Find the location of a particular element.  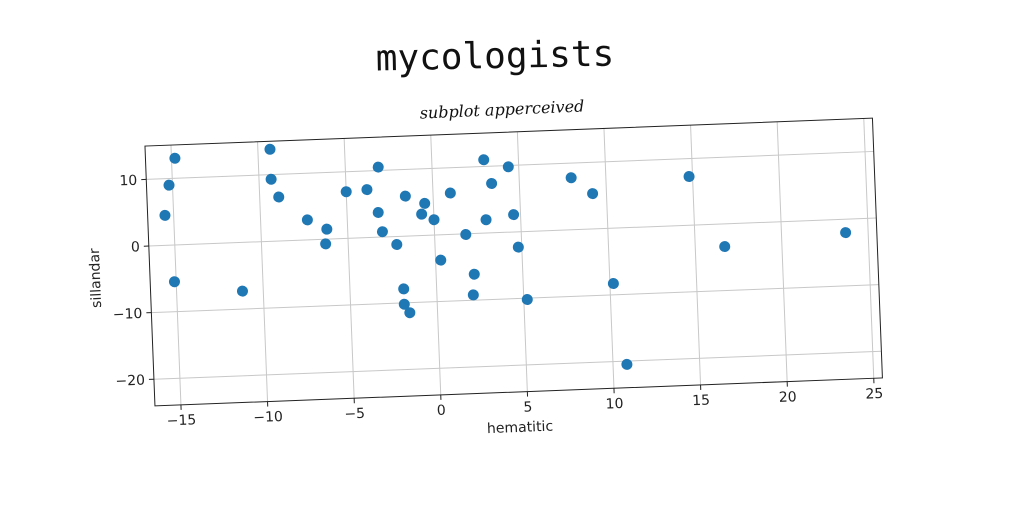

x-tick-label: 10 is located at coordinates (614, 404).